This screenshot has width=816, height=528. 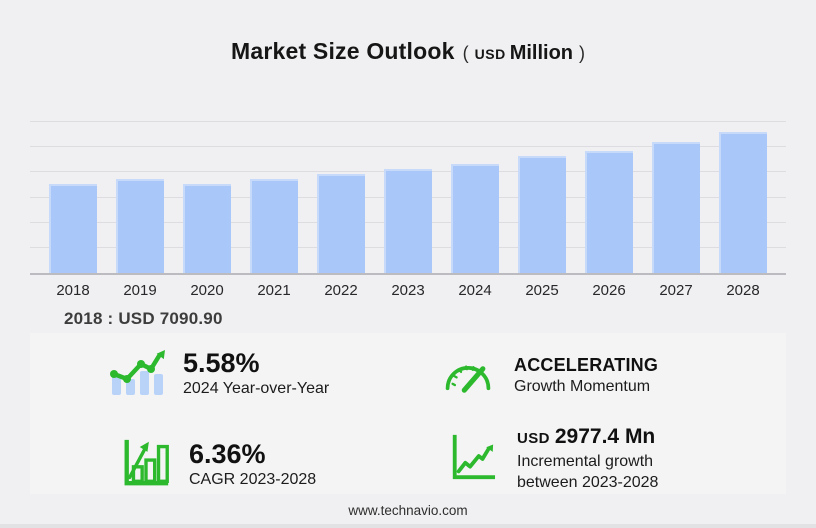 I want to click on chart-title-text: Market Size Outlook, so click(x=342, y=51).